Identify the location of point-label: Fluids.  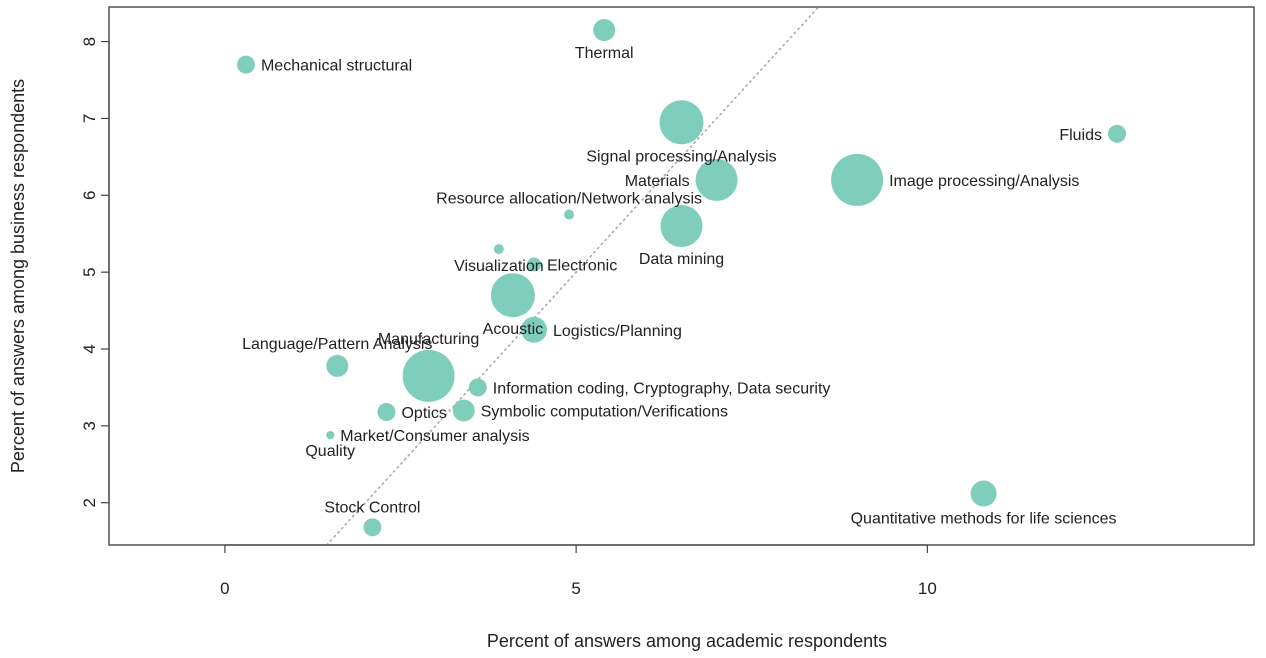
(1080, 135).